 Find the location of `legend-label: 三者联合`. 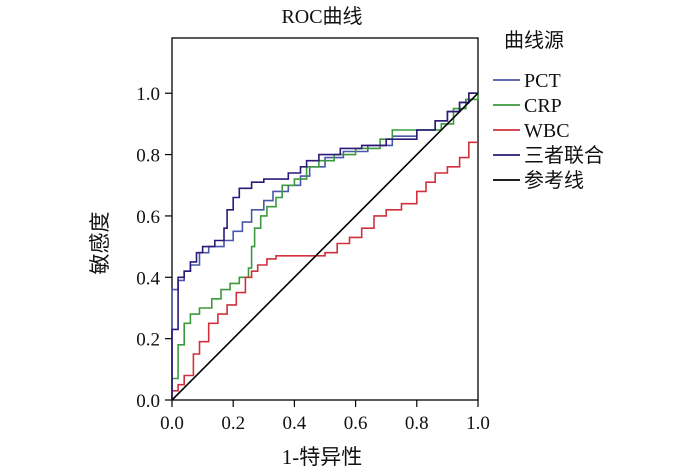

legend-label: 三者联合 is located at coordinates (564, 155).